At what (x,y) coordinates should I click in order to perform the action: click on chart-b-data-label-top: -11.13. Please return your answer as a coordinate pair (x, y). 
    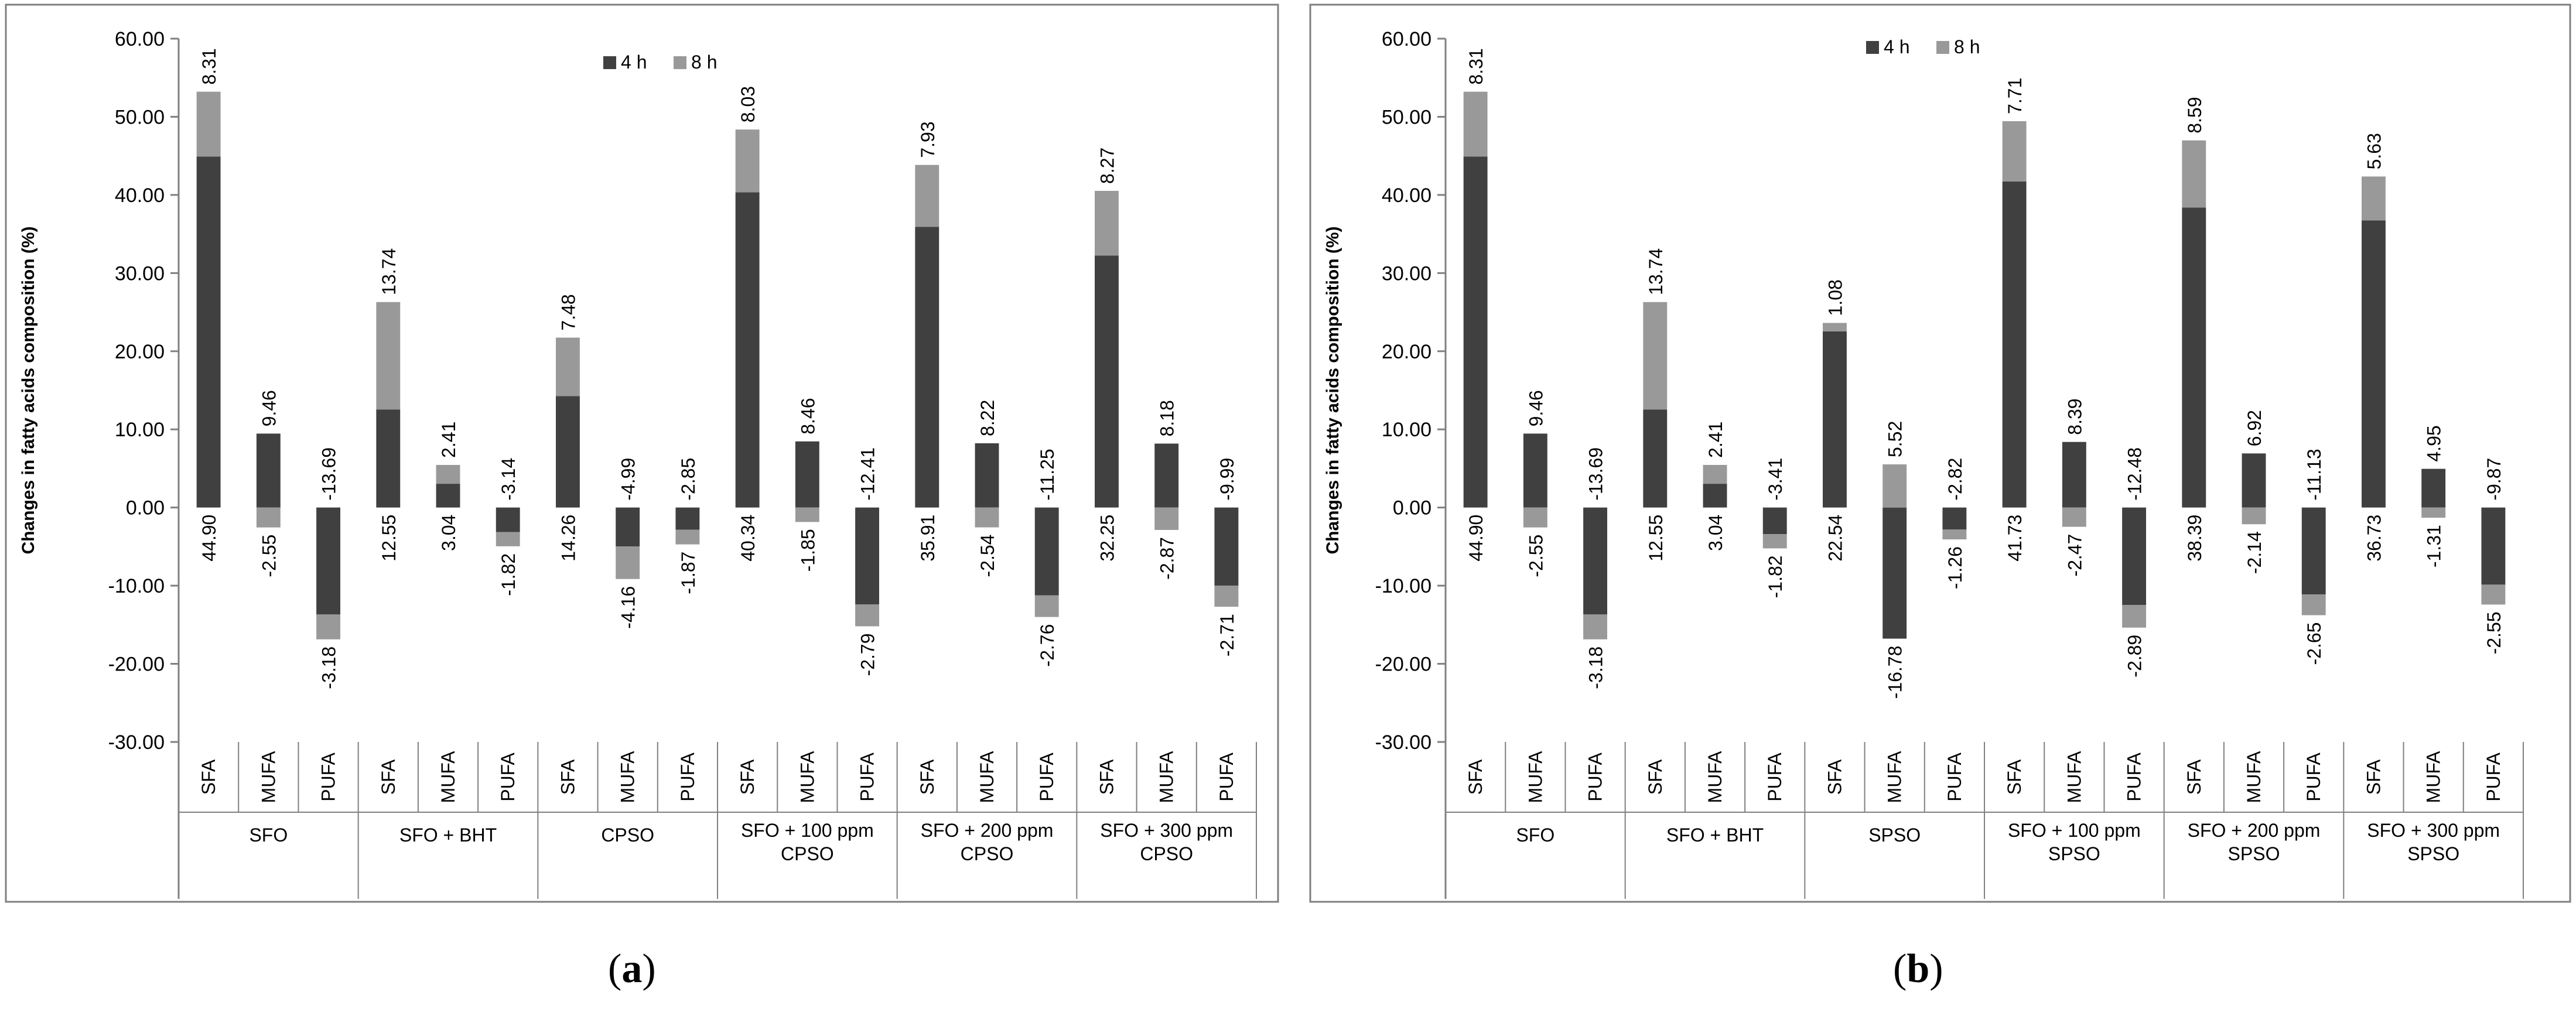
    Looking at the image, I should click on (2315, 474).